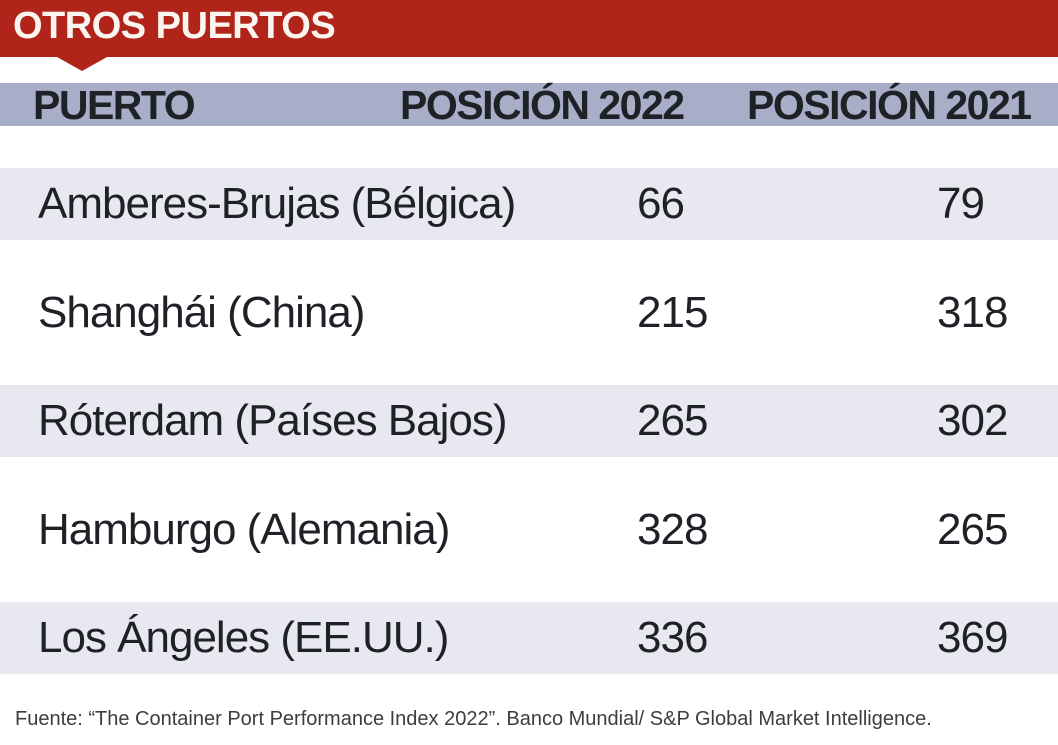  Describe the element at coordinates (542, 105) in the screenshot. I see `column-header-posicion-2022: POSICIÓN 2022` at that location.